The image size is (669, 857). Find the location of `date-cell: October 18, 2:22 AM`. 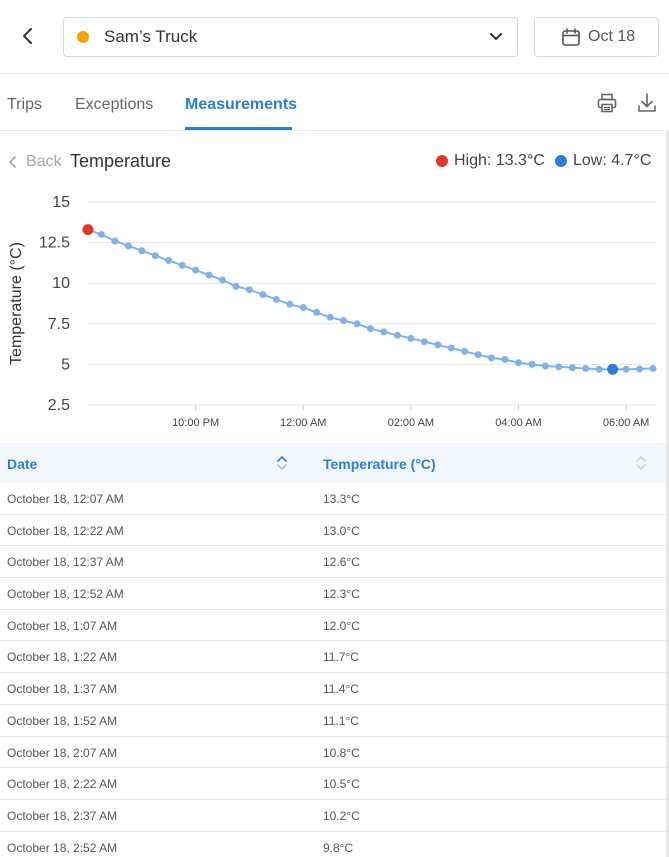

date-cell: October 18, 2:22 AM is located at coordinates (62, 784).